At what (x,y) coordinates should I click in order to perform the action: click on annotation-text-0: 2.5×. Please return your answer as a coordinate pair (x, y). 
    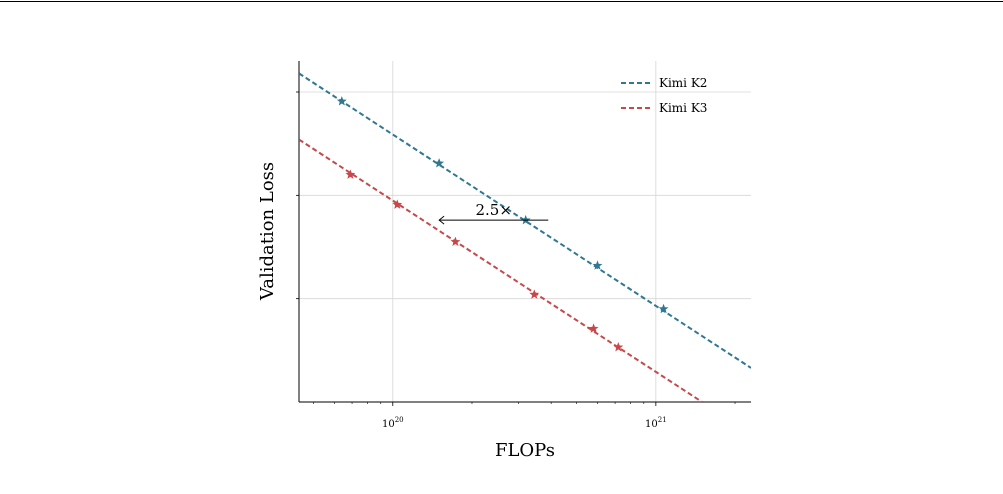
    Looking at the image, I should click on (493, 210).